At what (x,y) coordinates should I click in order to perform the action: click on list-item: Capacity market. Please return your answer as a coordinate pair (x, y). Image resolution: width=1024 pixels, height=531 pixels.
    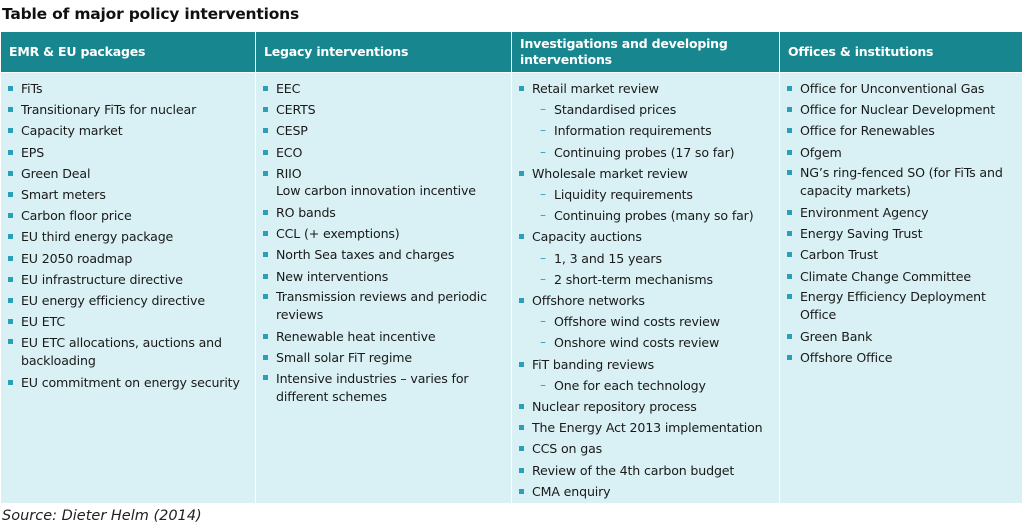
    Looking at the image, I should click on (128, 130).